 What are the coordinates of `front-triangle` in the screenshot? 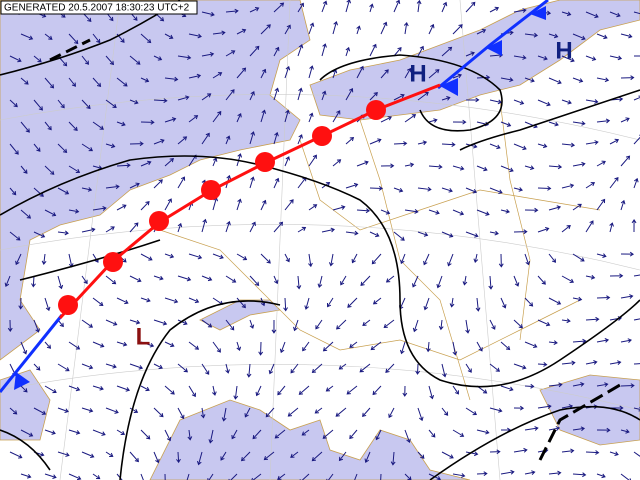 It's located at (494, 48).